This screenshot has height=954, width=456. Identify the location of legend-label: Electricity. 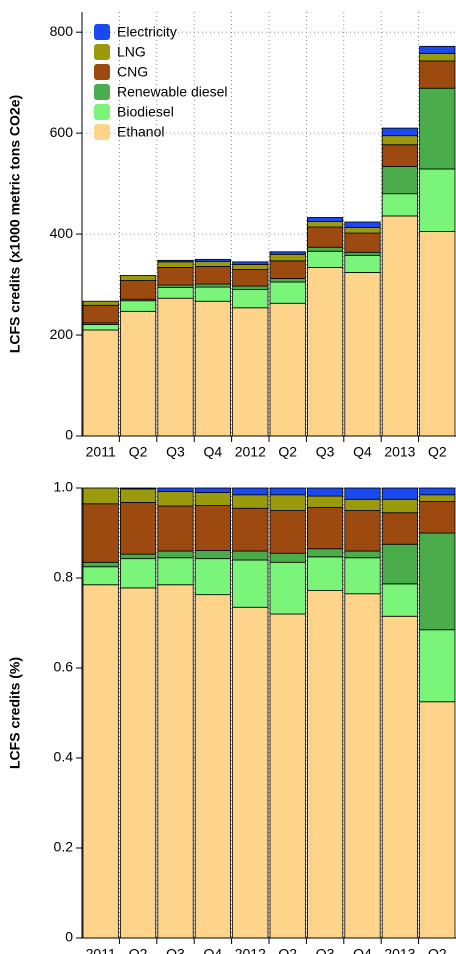
(147, 32).